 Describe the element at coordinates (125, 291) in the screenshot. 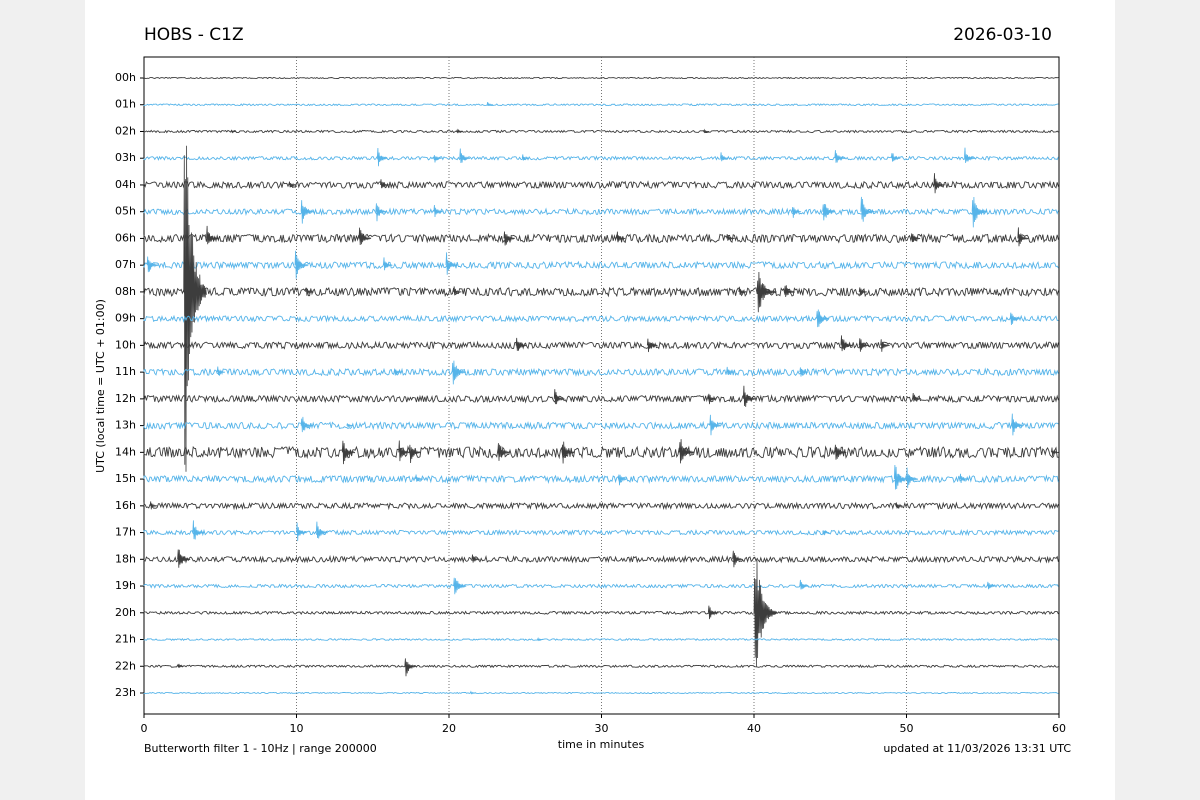

I see `y-tick-label: 08h` at that location.